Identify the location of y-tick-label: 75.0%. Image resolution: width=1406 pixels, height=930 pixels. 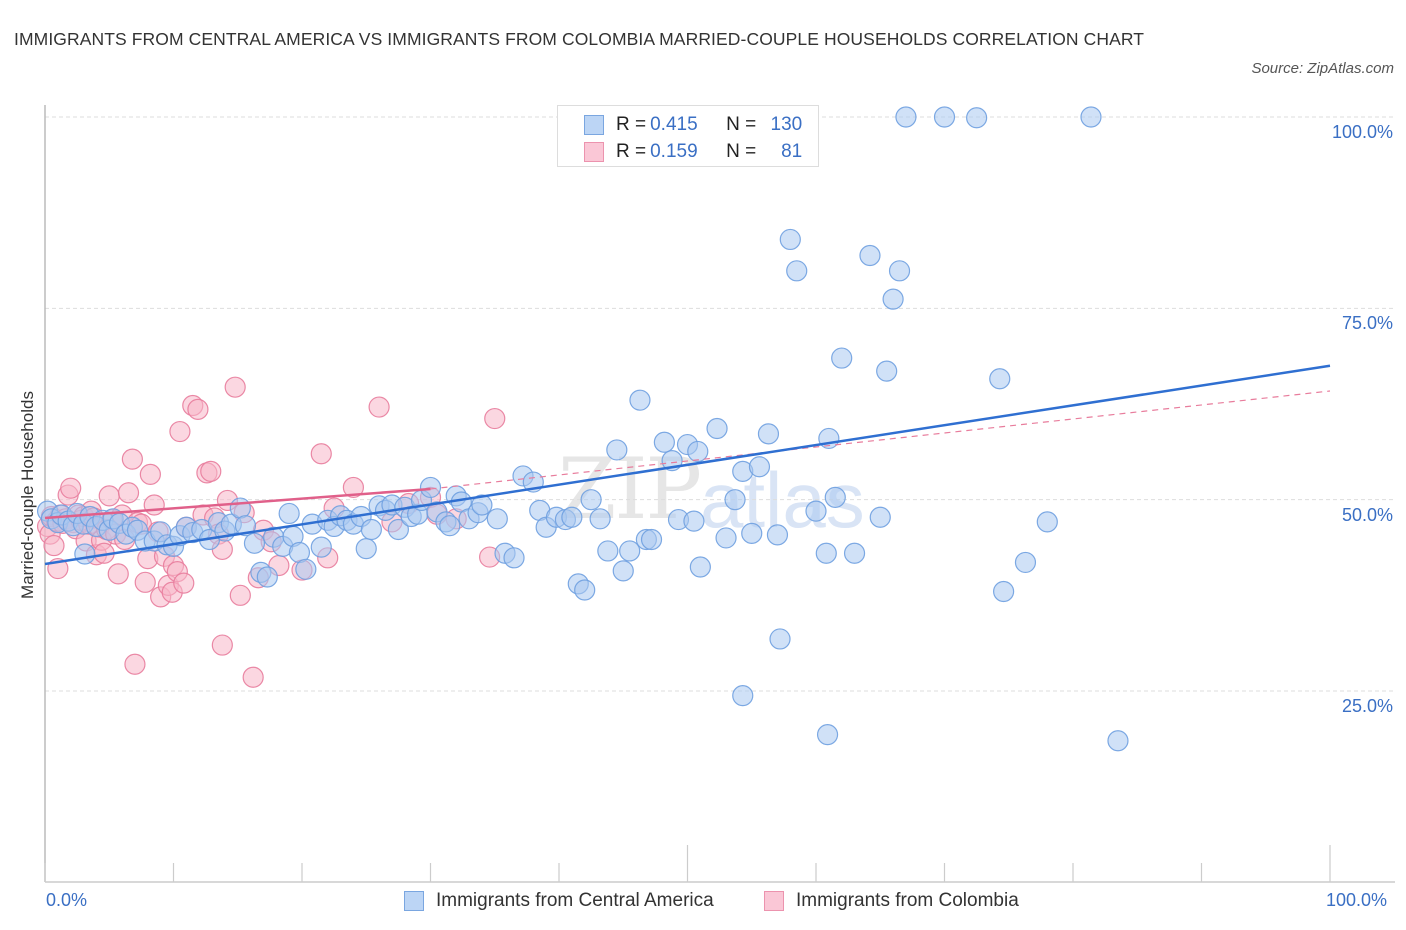
(1367, 323).